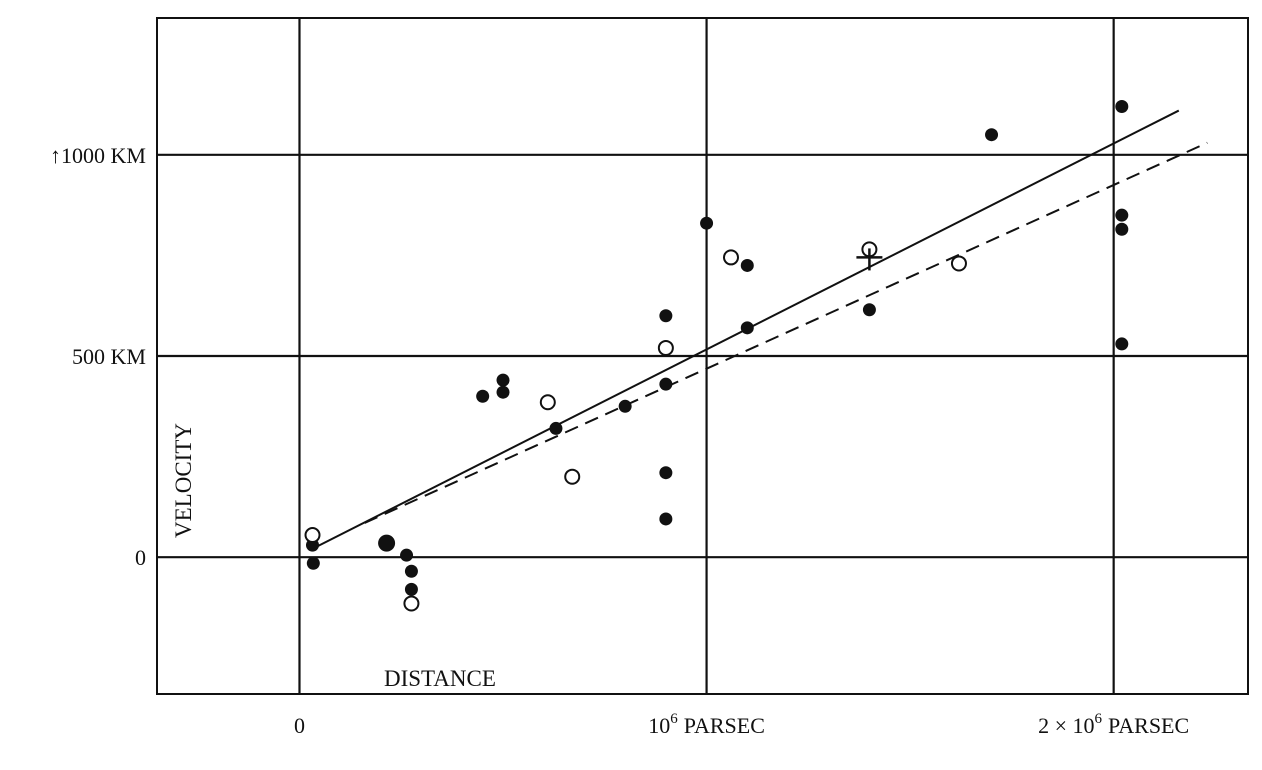 The height and width of the screenshot is (770, 1262). Describe the element at coordinates (299, 725) in the screenshot. I see `x-tick-label: 0` at that location.